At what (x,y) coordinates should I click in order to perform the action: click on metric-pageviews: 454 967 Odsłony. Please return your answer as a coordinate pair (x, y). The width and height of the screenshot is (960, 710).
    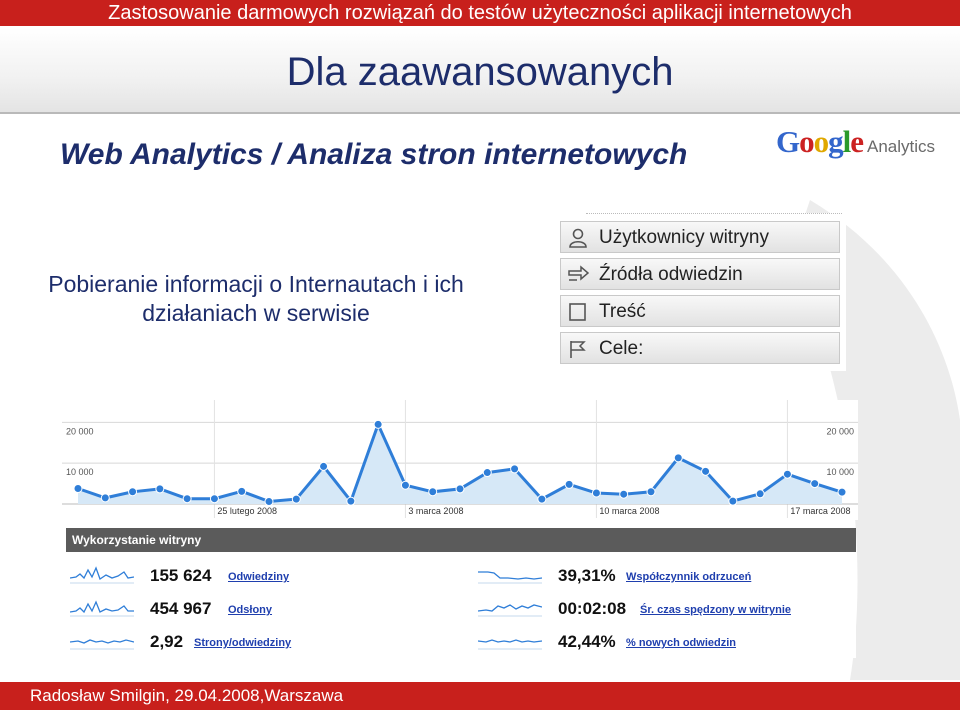
    Looking at the image, I should click on (260, 609).